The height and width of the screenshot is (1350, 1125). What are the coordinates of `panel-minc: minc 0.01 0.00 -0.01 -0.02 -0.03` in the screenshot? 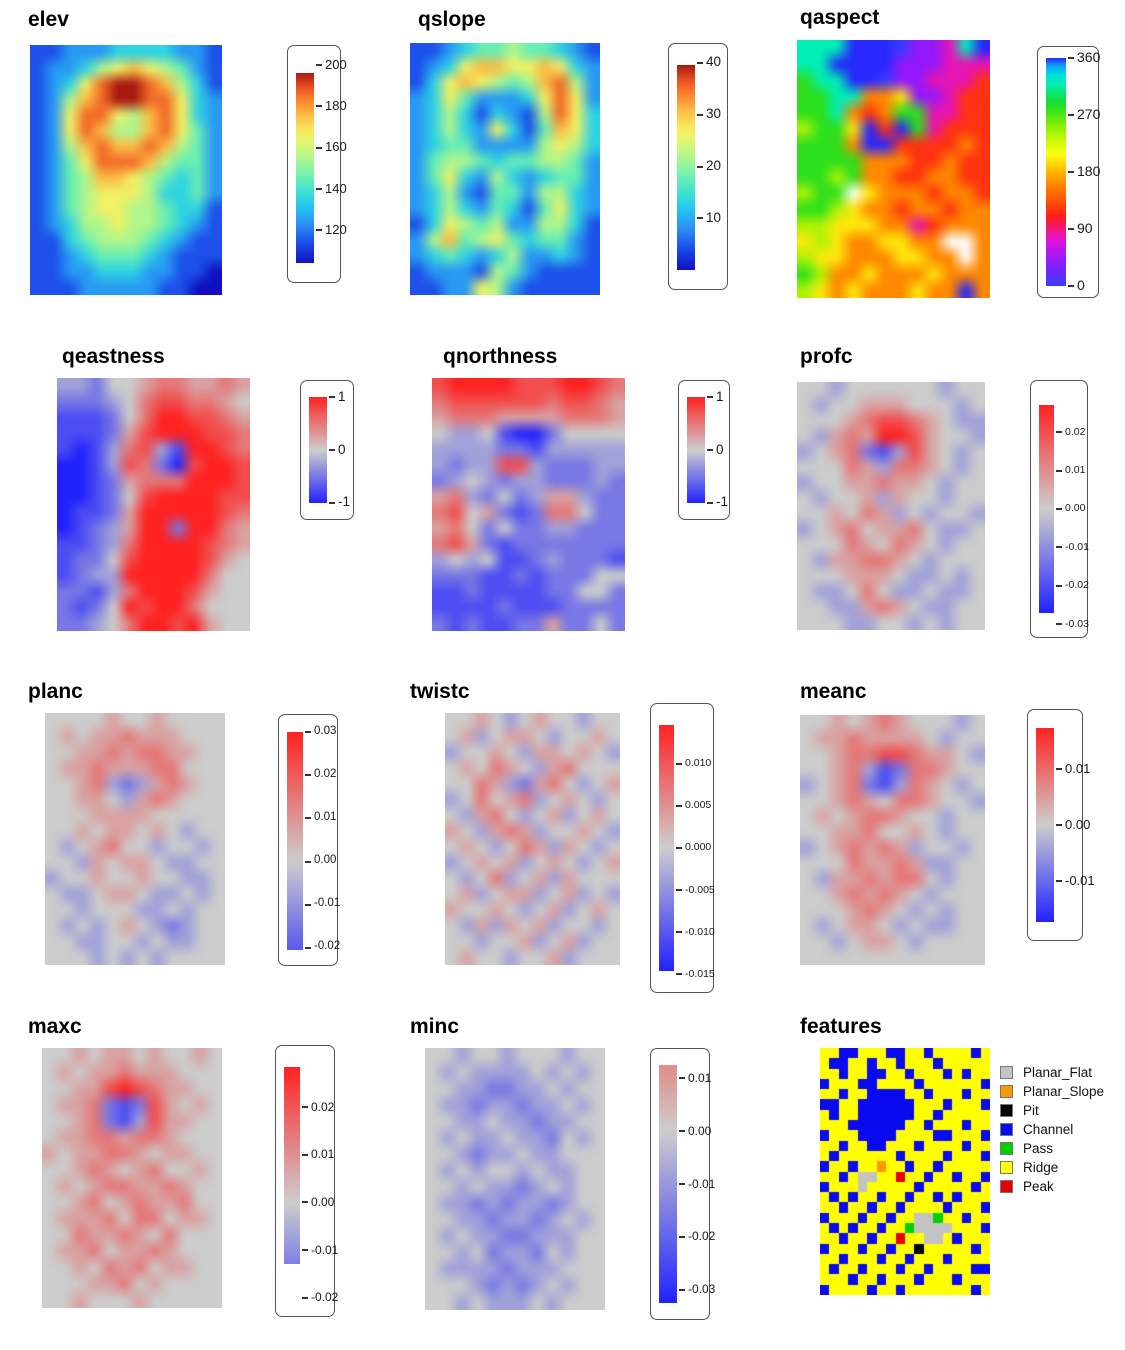 It's located at (562, 1177).